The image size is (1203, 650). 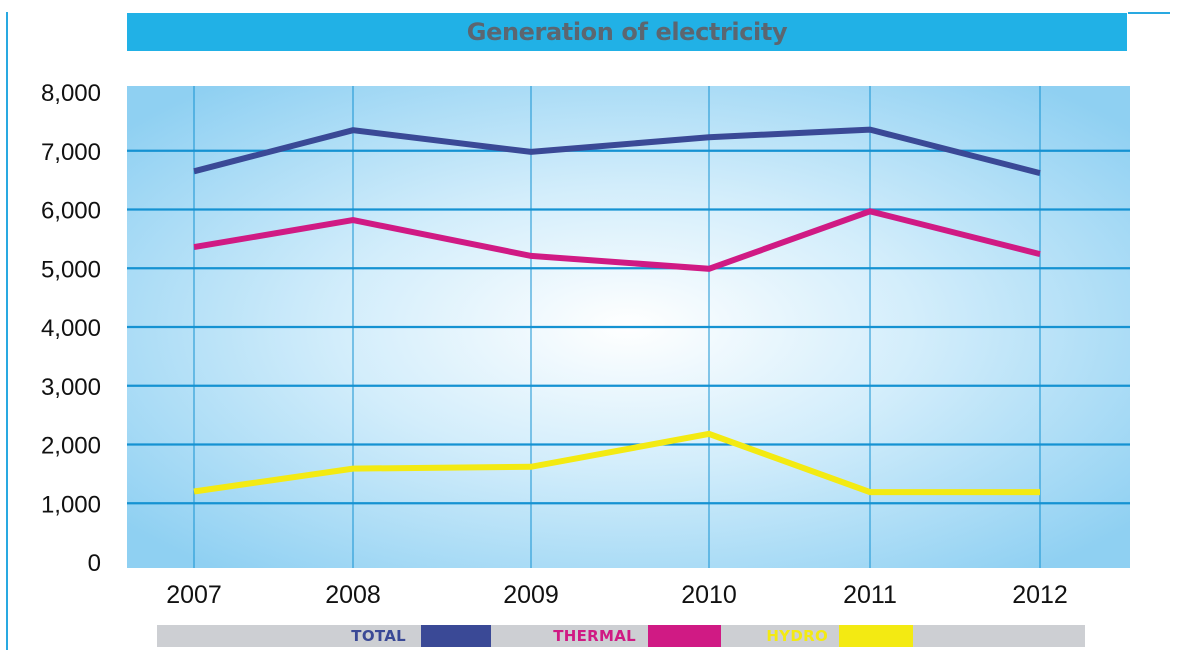 I want to click on y-tick-label: 6,000, so click(x=71, y=211).